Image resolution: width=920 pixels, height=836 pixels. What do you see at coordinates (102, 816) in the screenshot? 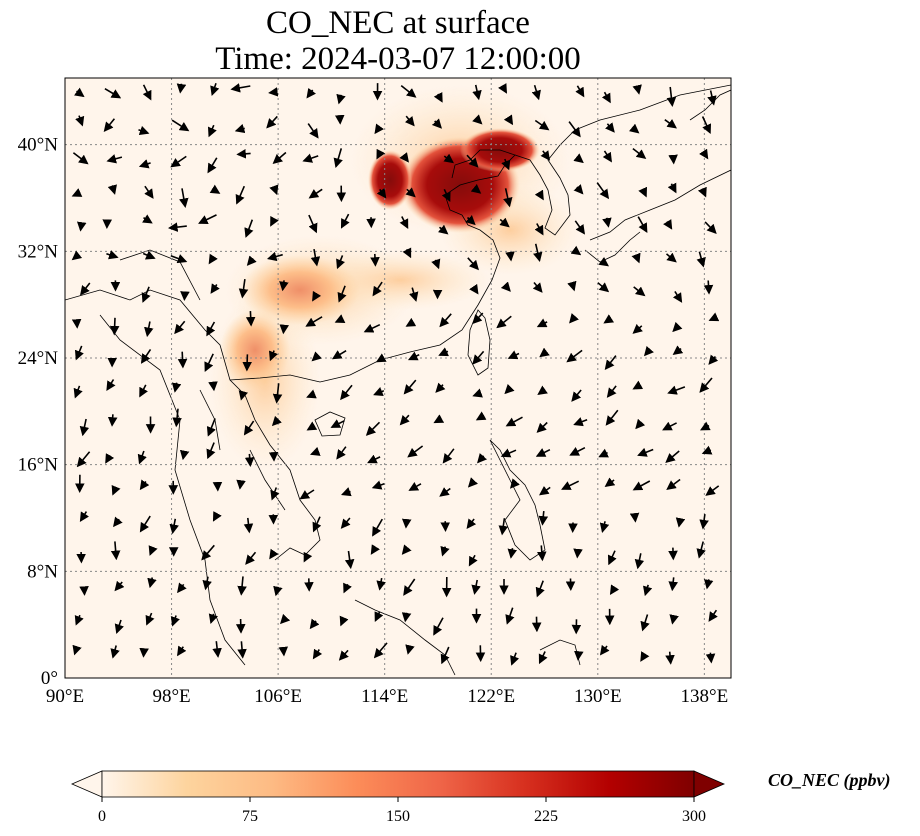
I see `colorbar-tick-label: 0` at bounding box center [102, 816].